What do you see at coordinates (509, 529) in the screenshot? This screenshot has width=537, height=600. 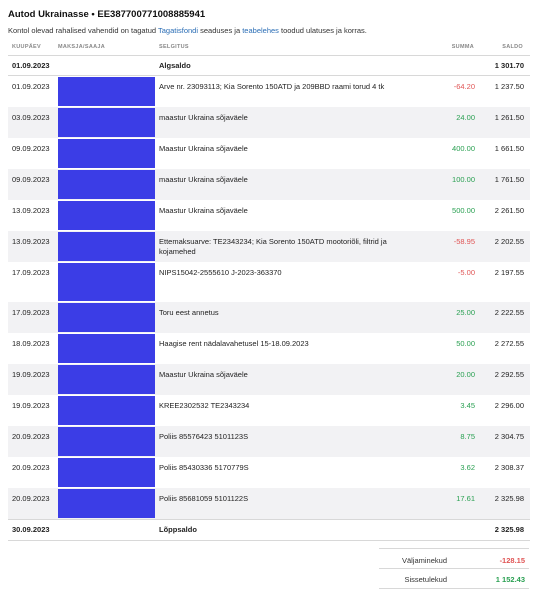 I see `closing-balance: 2 325.98` at bounding box center [509, 529].